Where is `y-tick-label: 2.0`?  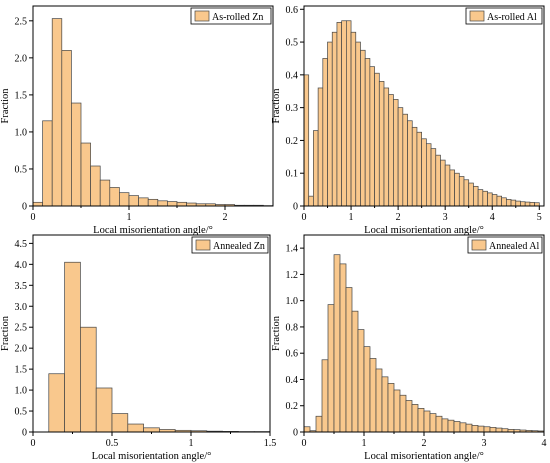
y-tick-label: 2.0 is located at coordinates (21, 58).